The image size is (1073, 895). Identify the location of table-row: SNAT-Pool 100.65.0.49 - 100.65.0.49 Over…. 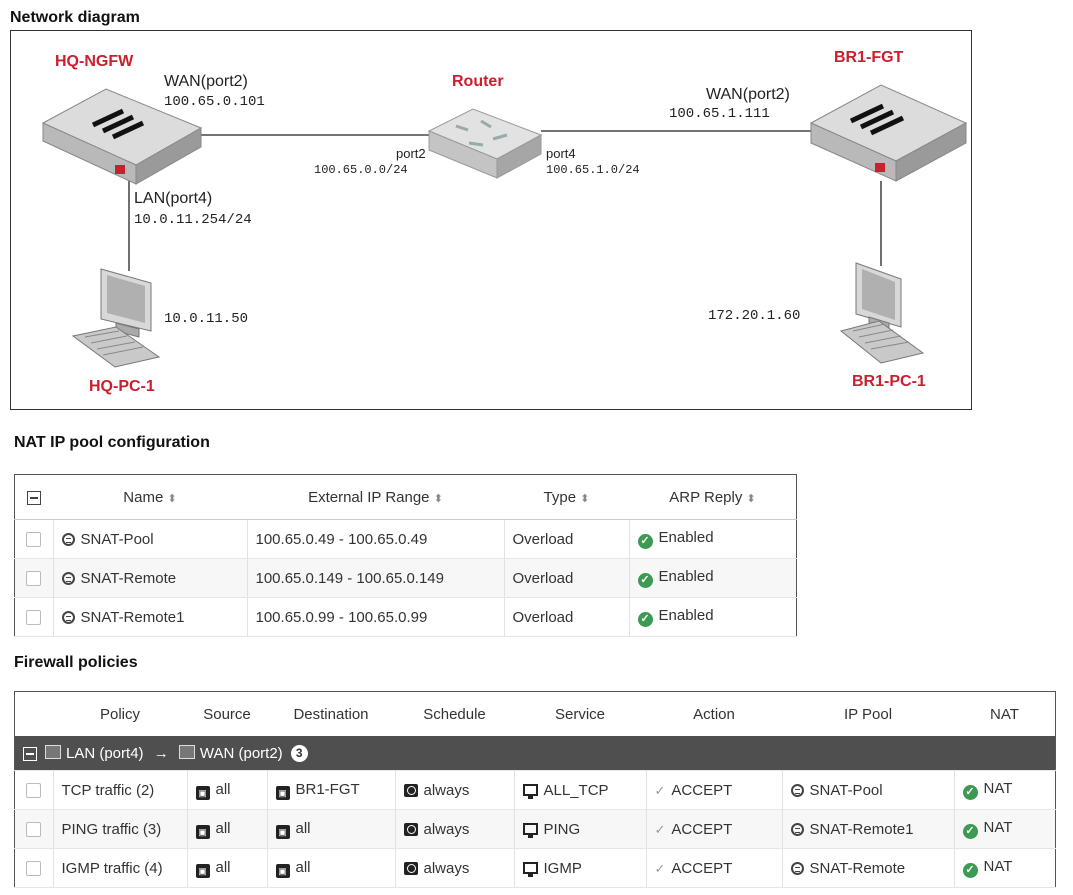
(405, 539).